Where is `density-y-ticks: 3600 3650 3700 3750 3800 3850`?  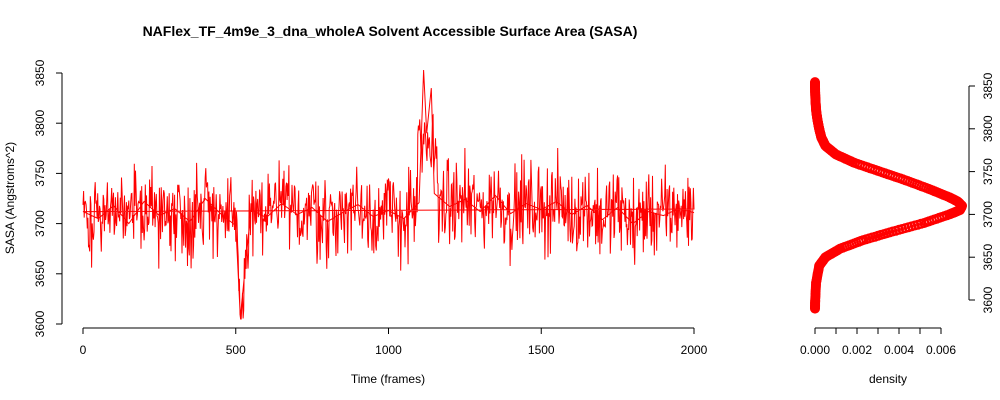 density-y-ticks: 3600 3650 3700 3750 3800 3850 is located at coordinates (982, 192).